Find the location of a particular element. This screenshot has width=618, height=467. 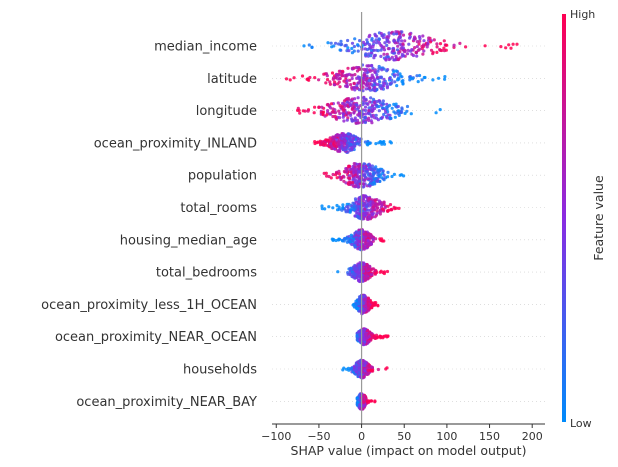

x-tick-label: 50 is located at coordinates (404, 436).